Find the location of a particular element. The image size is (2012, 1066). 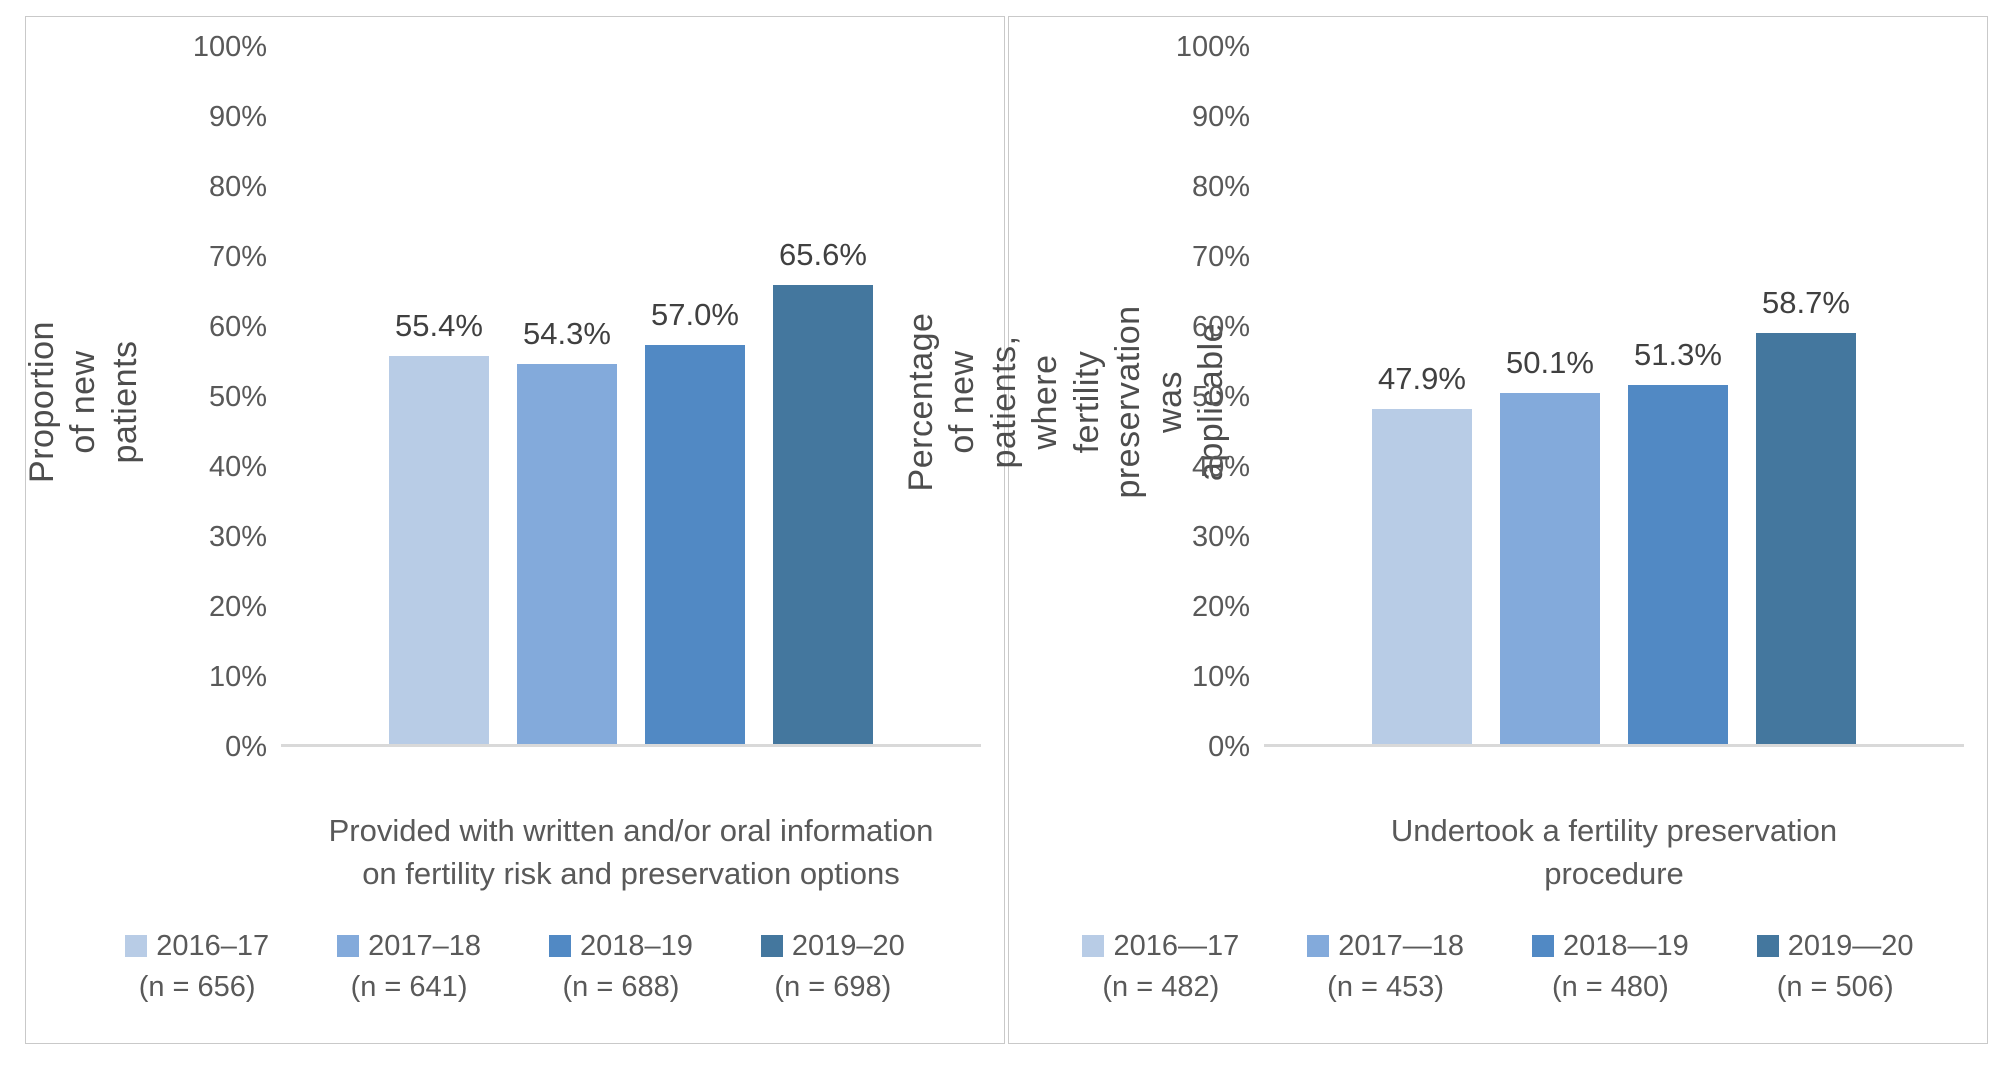

bar-value-label: 51.3% is located at coordinates (1678, 354).